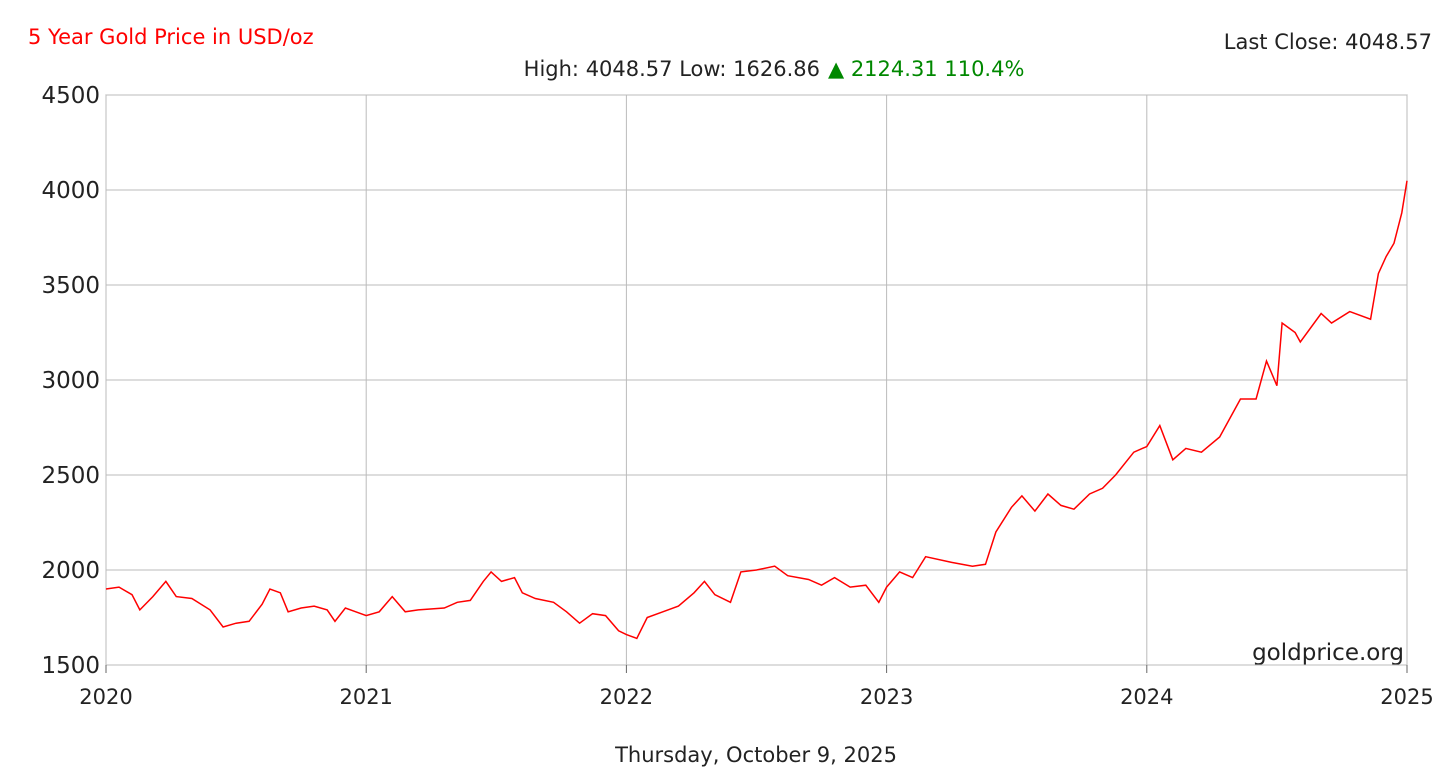 This screenshot has height=781, width=1456. I want to click on x-tick-label: 2025, so click(1406, 697).